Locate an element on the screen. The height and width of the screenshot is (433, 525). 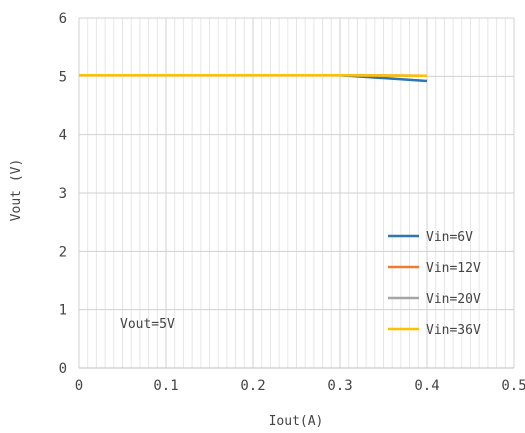
legend-label-vin-12v: Vin=12V is located at coordinates (453, 268).